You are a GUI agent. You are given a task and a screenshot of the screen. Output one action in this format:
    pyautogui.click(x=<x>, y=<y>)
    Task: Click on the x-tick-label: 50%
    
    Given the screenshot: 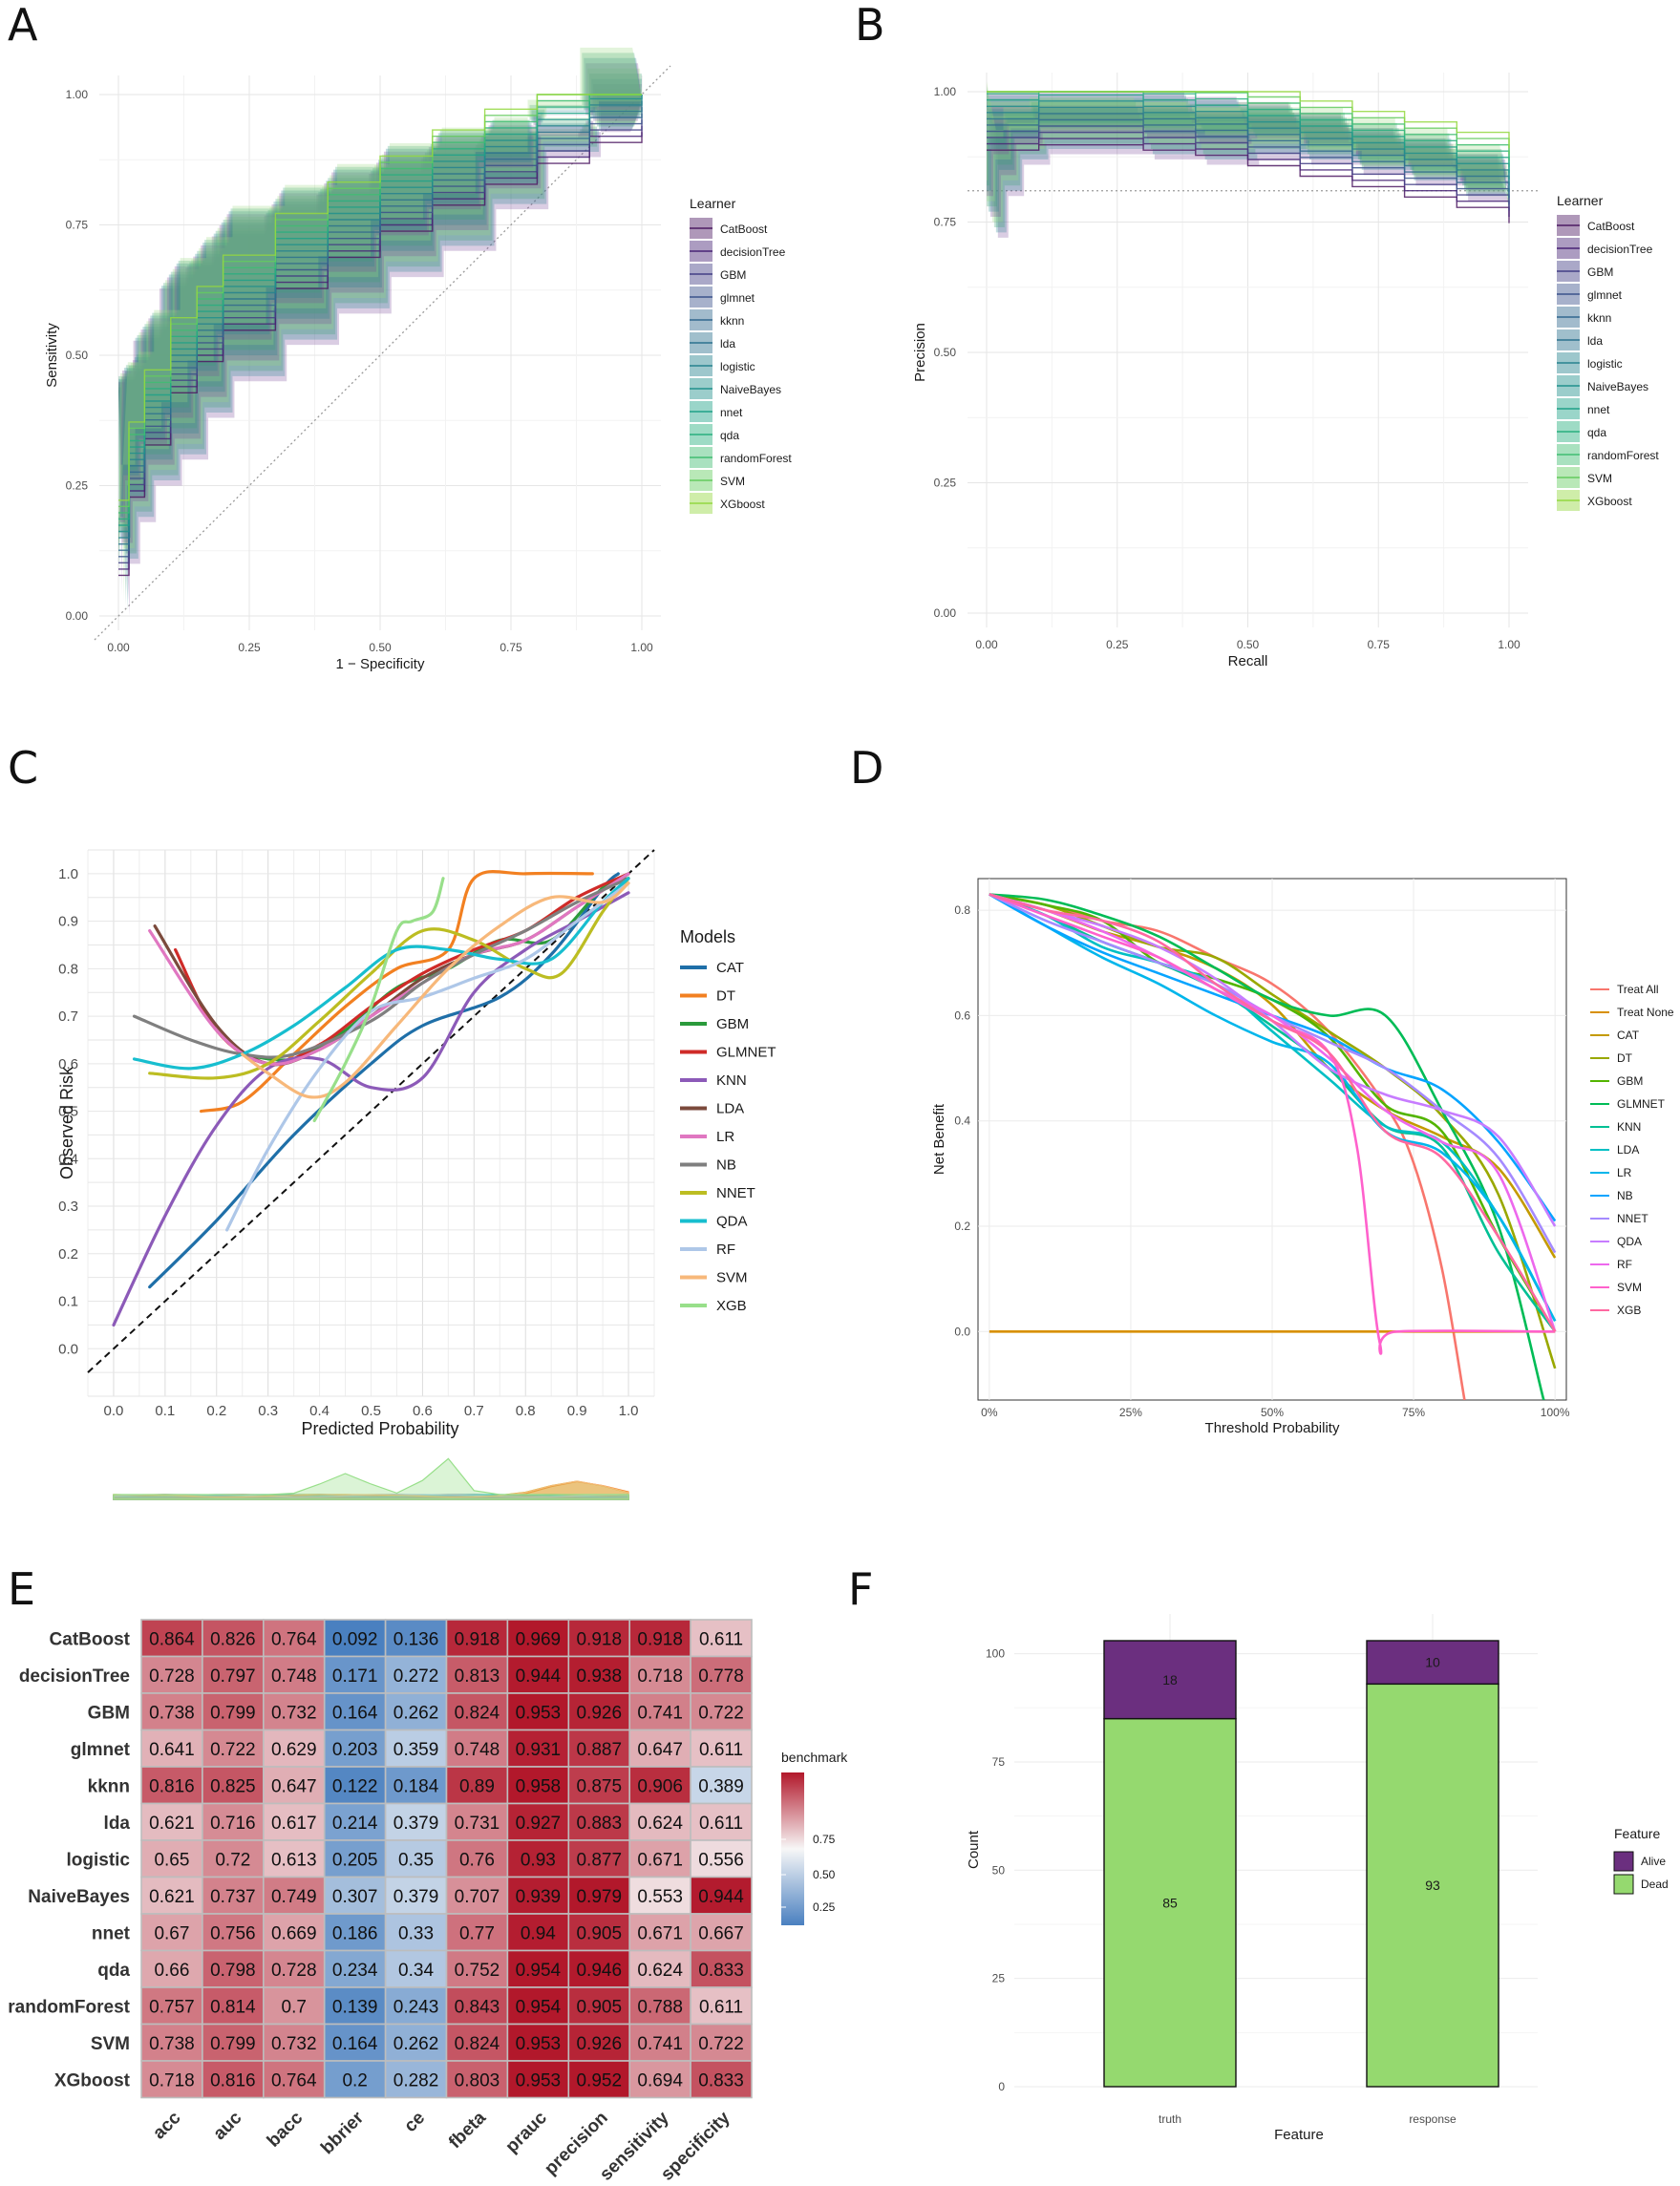 What is the action you would take?
    pyautogui.click(x=1272, y=1412)
    